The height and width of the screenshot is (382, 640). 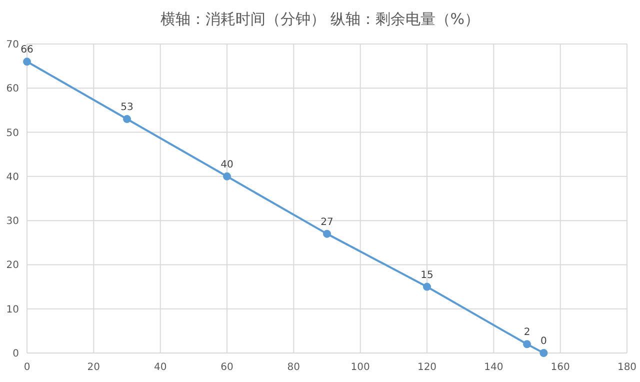 What do you see at coordinates (15, 354) in the screenshot?
I see `y-tick-label: 0` at bounding box center [15, 354].